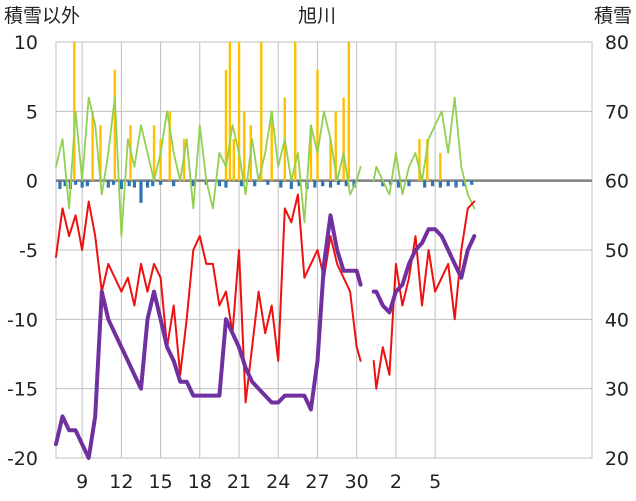  Describe the element at coordinates (28, 251) in the screenshot. I see `left-tick-label: -5` at that location.